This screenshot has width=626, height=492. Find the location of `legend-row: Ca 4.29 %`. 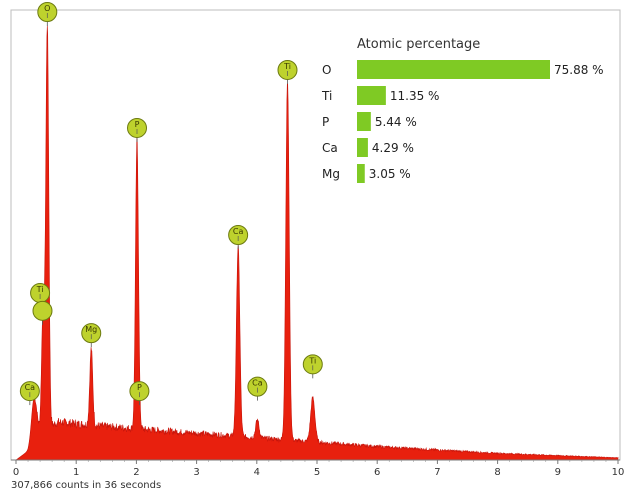

legend-row: Ca 4.29 % is located at coordinates (368, 147).